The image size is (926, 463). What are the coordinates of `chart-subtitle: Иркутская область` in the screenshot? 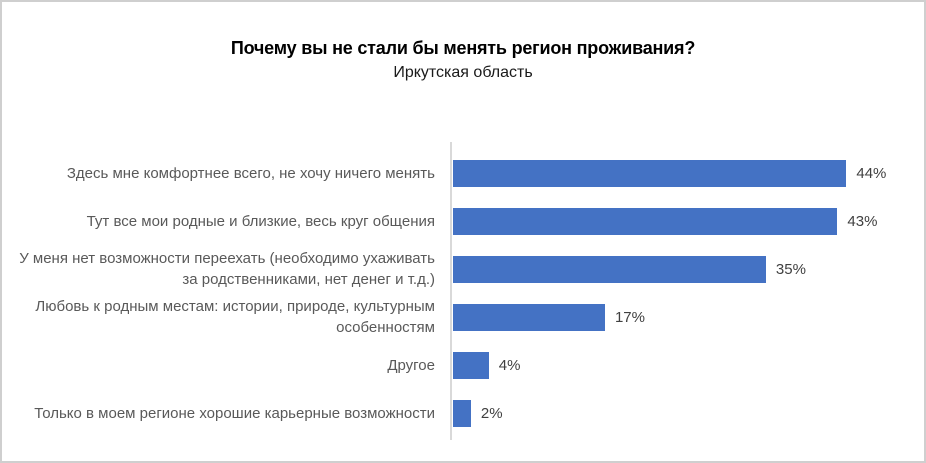 It's located at (463, 72).